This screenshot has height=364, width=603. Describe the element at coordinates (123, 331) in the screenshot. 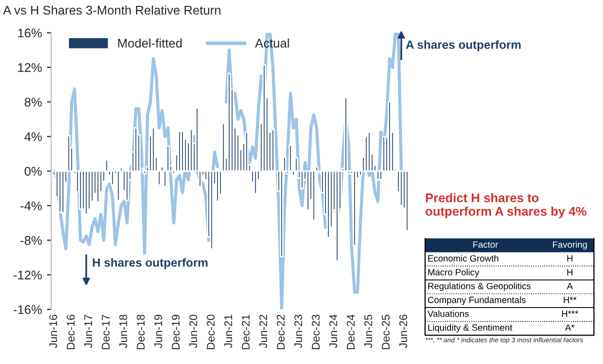

I see `x-tick-label: Jun-18` at that location.